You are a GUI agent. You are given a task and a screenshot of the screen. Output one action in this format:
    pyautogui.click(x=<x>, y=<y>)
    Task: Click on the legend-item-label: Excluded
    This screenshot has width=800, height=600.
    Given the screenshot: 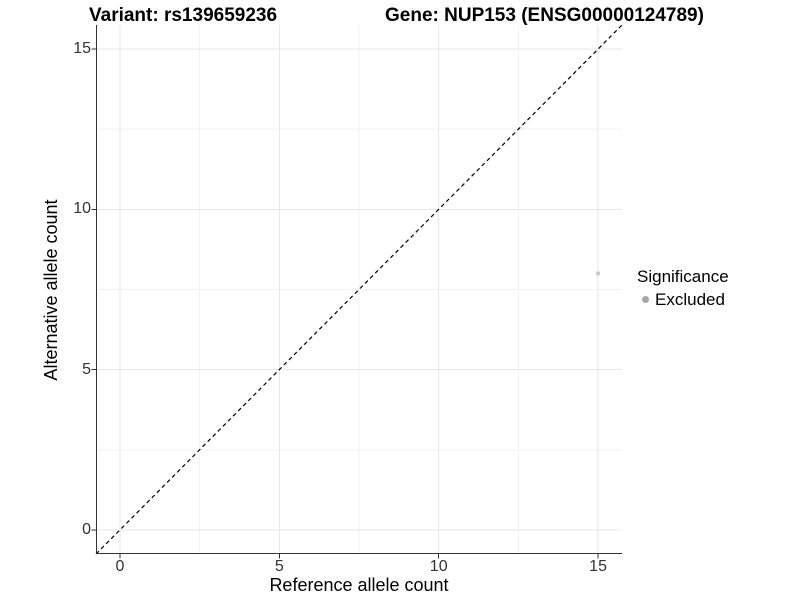 What is the action you would take?
    pyautogui.click(x=690, y=299)
    